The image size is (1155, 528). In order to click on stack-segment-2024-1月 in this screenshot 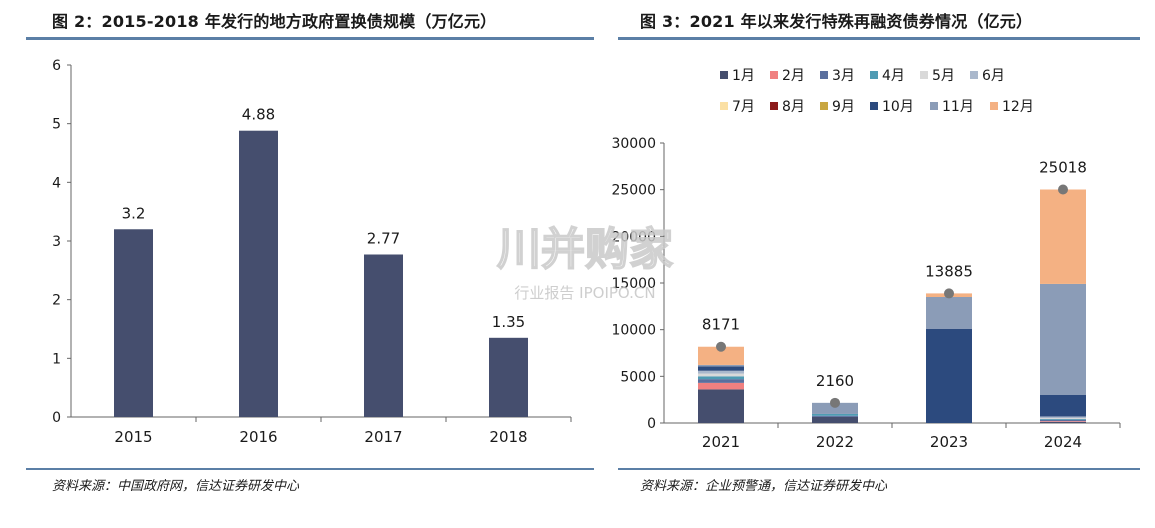, I will do `click(1063, 422)`.